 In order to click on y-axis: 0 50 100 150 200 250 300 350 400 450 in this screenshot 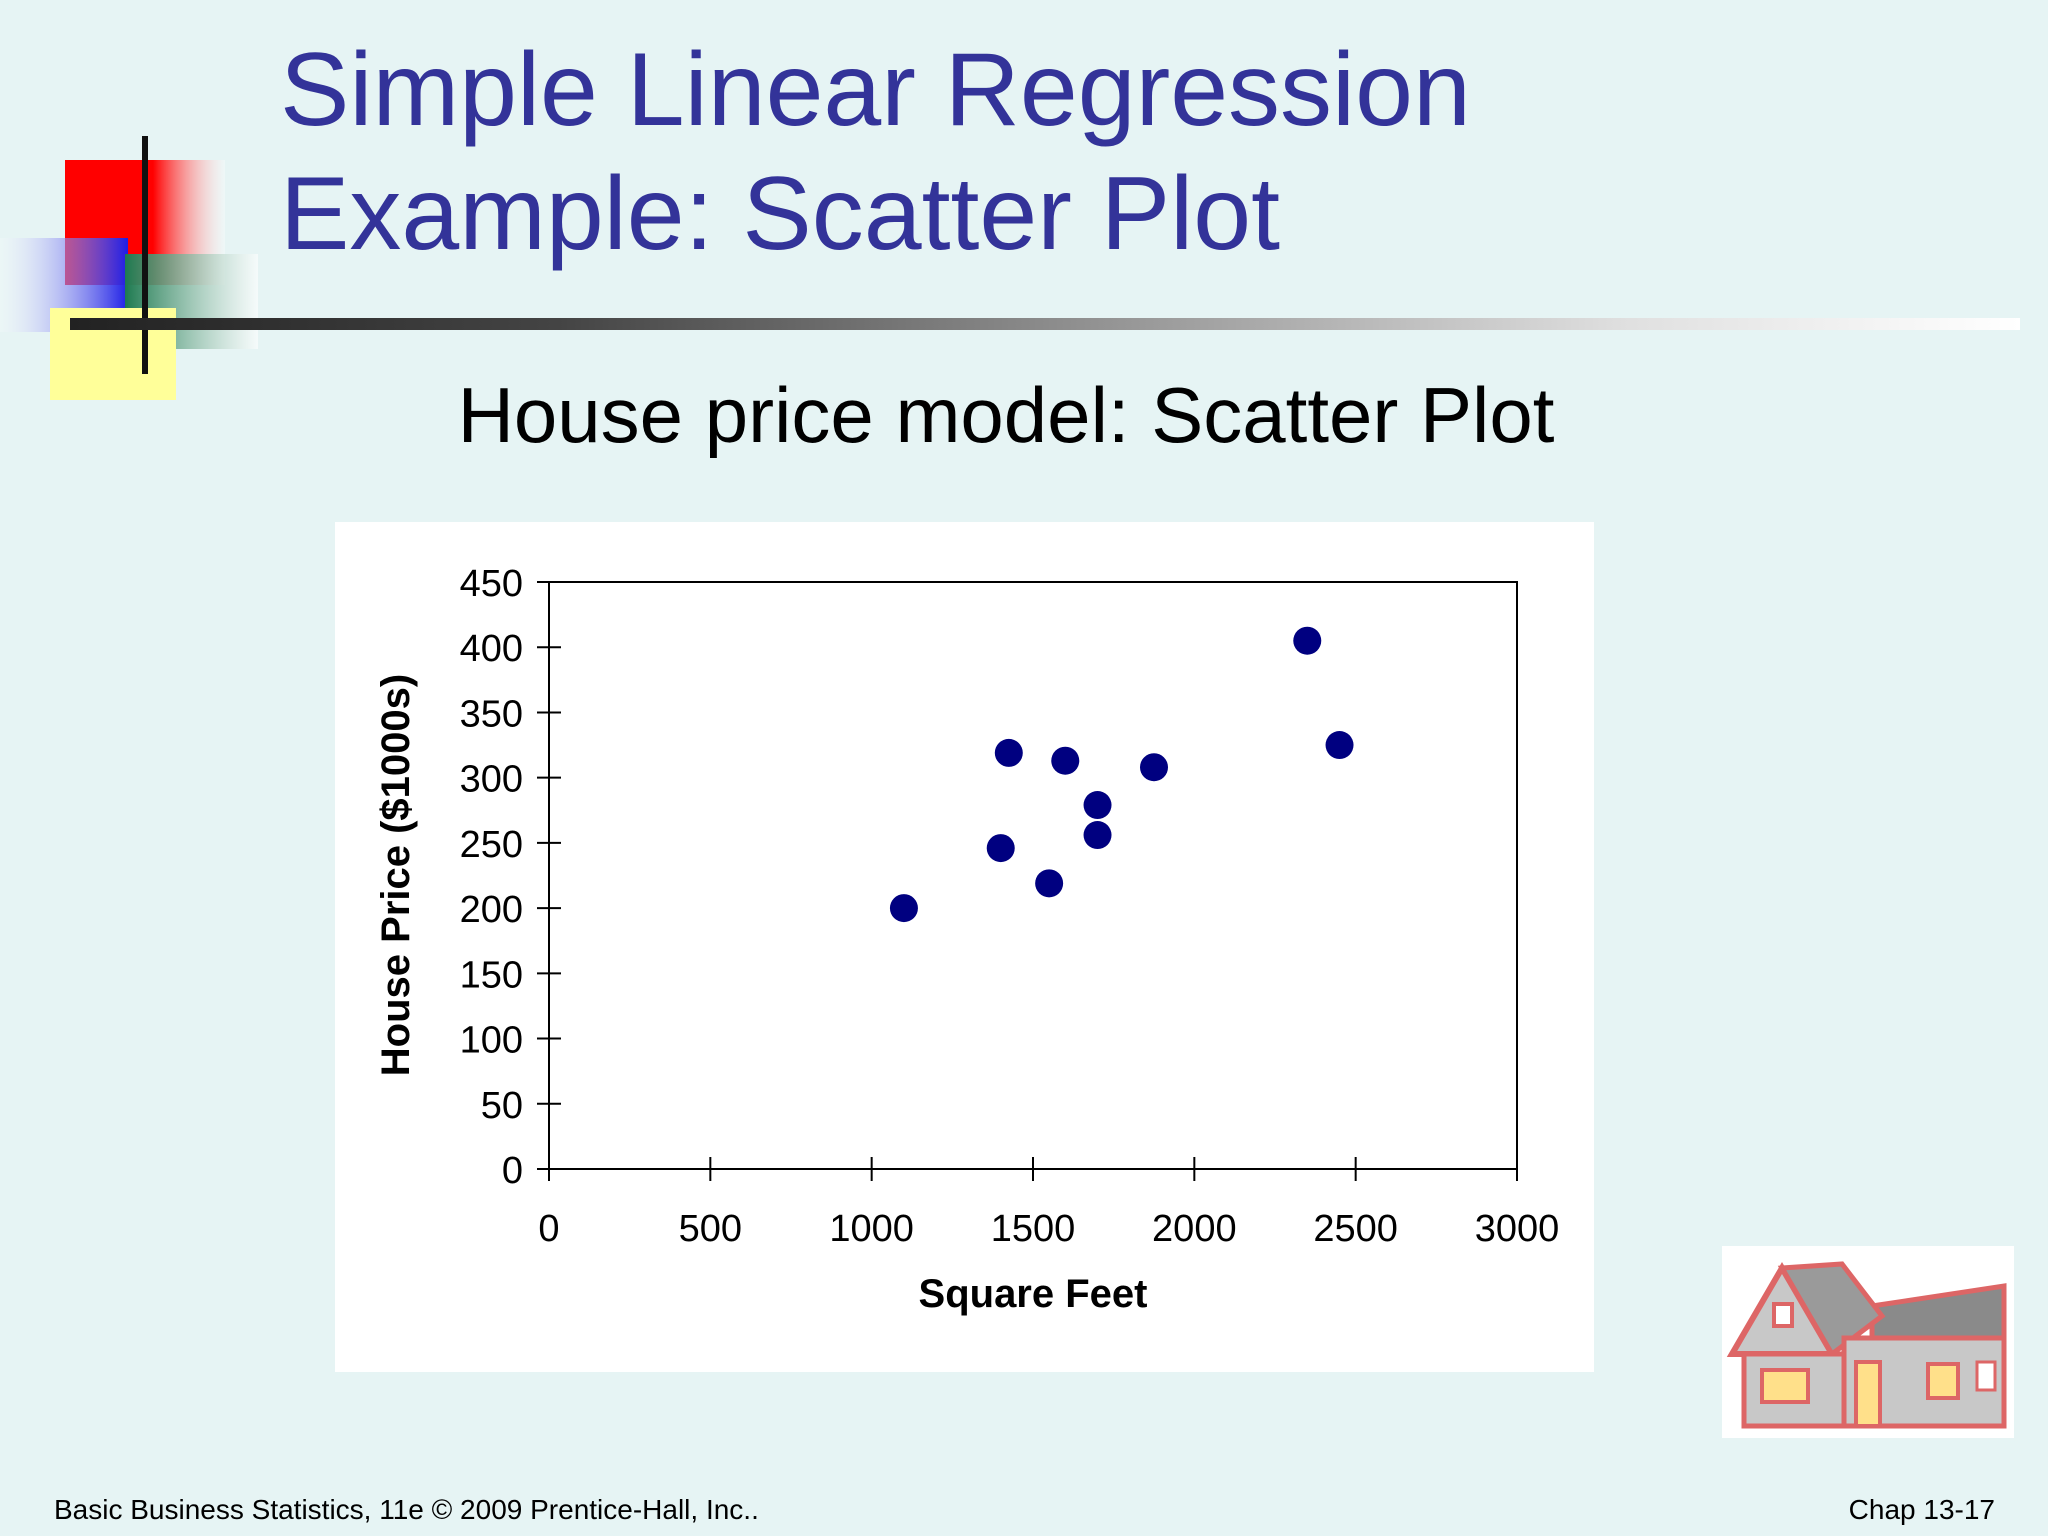, I will do `click(510, 877)`.